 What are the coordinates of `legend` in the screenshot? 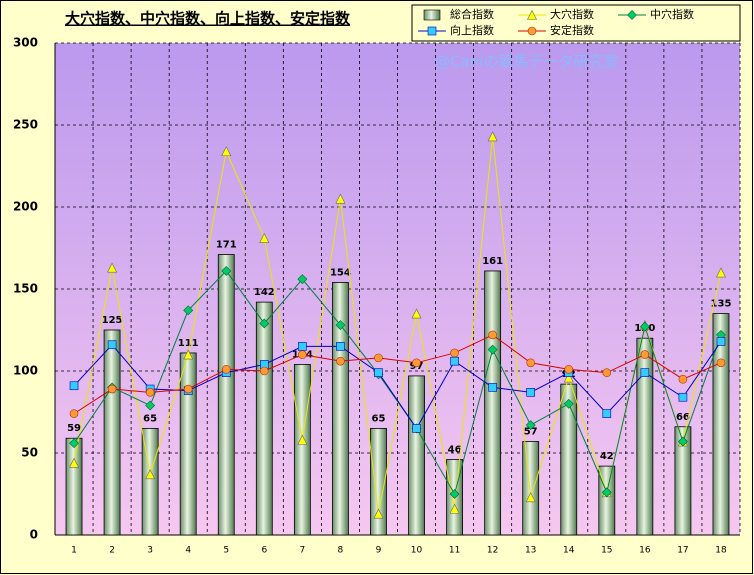 It's located at (576, 23).